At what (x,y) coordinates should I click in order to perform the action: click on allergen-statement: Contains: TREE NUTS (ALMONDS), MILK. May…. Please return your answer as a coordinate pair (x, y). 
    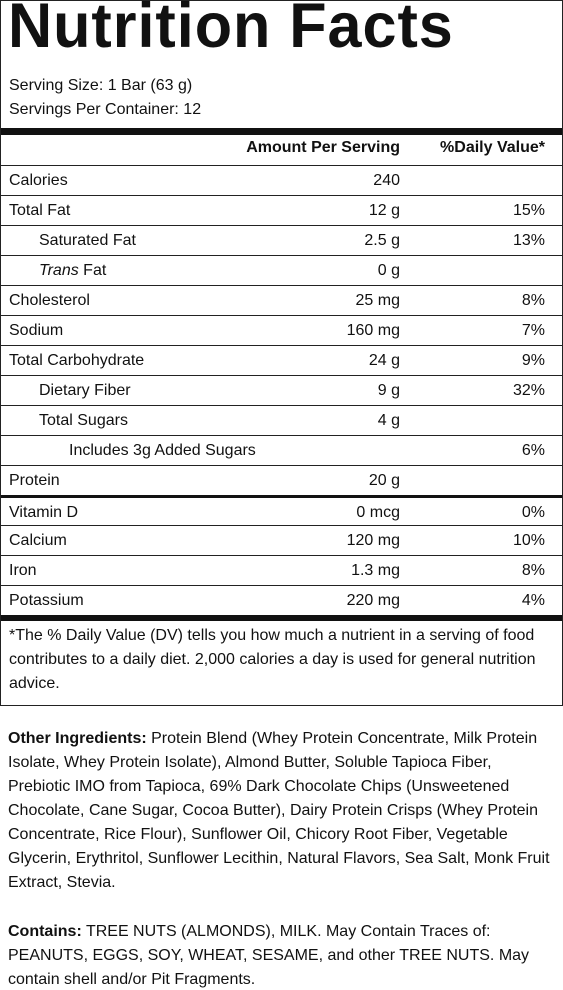
    Looking at the image, I should click on (282, 955).